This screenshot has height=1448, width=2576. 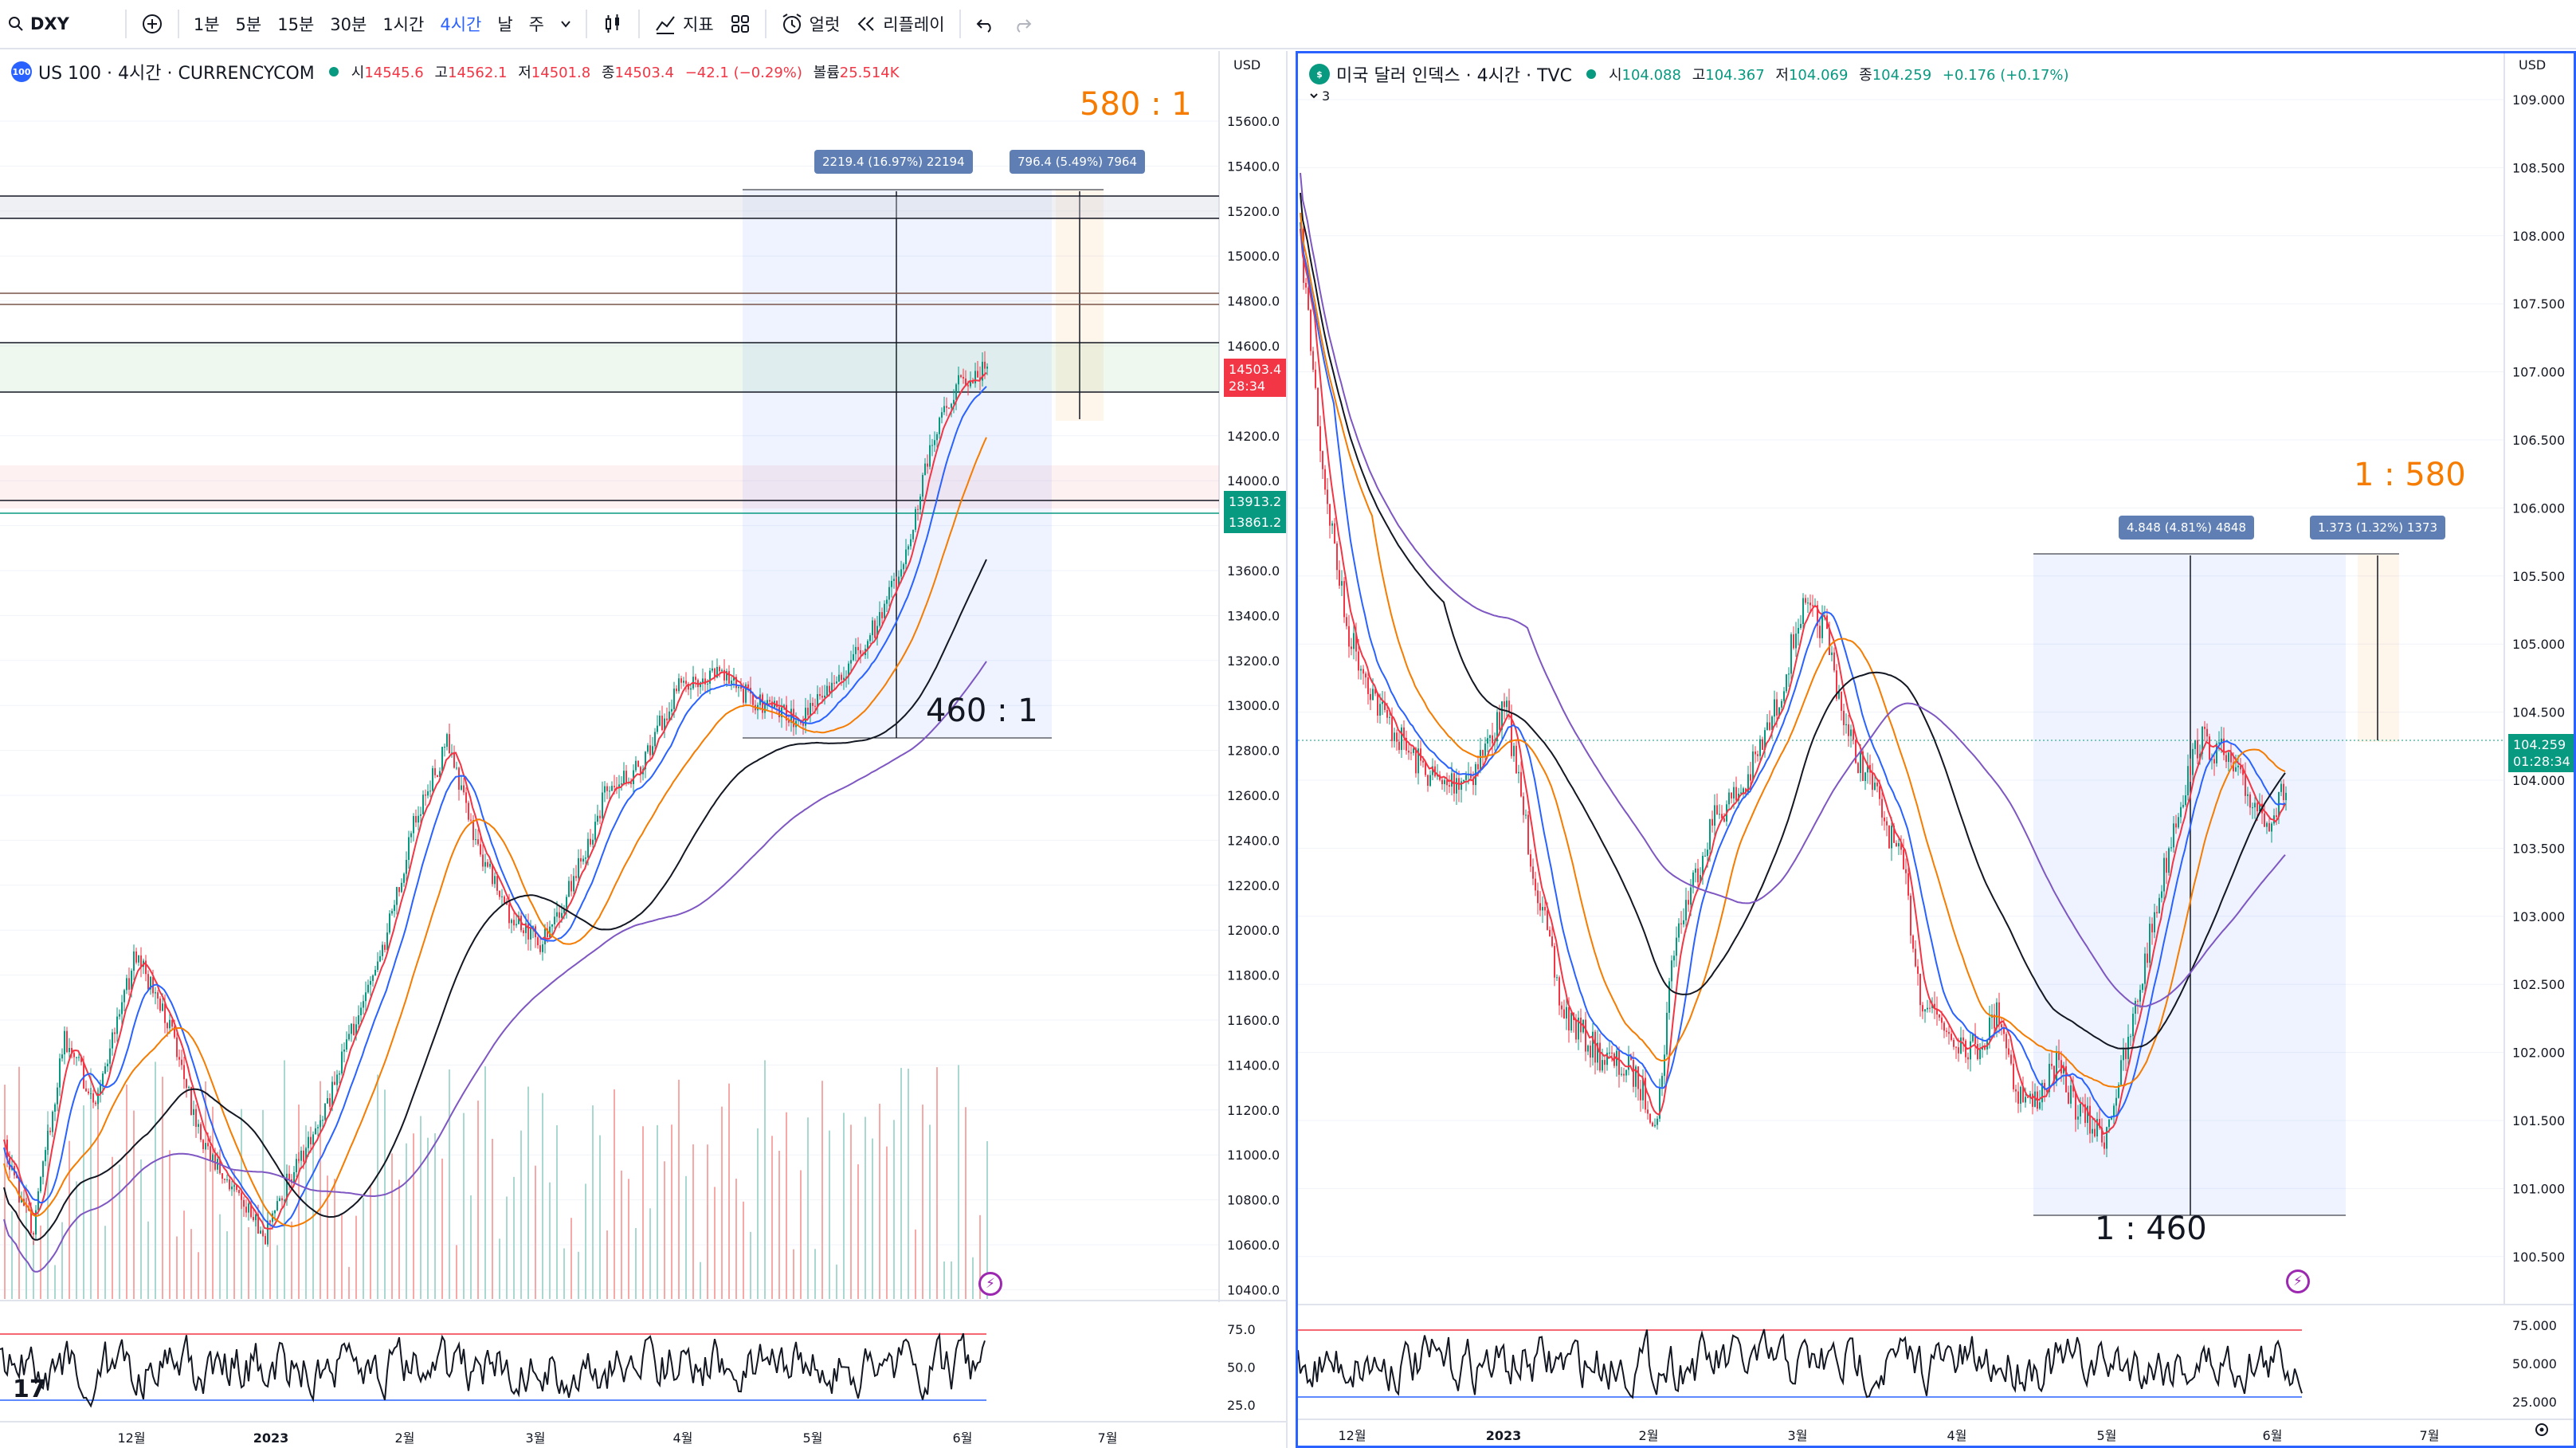 I want to click on layouts-button, so click(x=740, y=24).